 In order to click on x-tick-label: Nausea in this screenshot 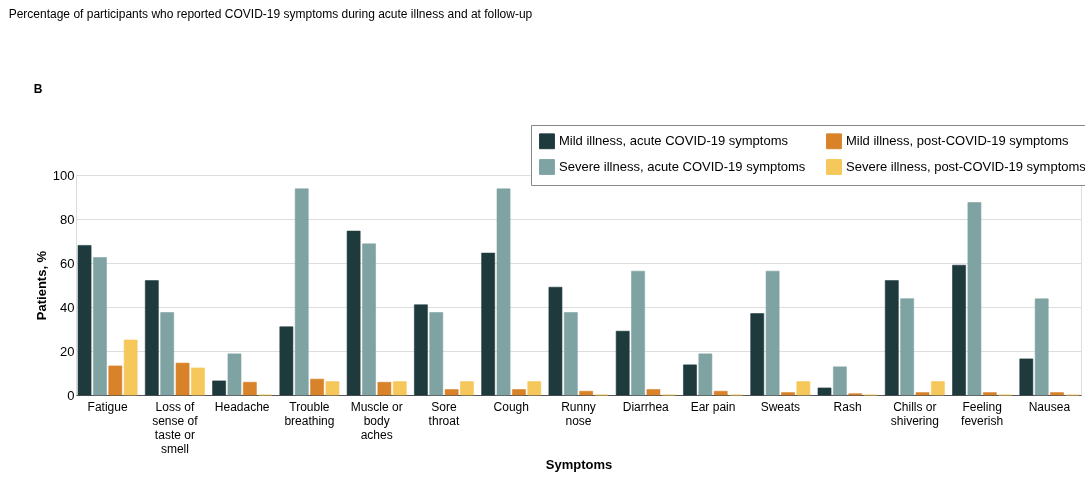, I will do `click(1049, 406)`.